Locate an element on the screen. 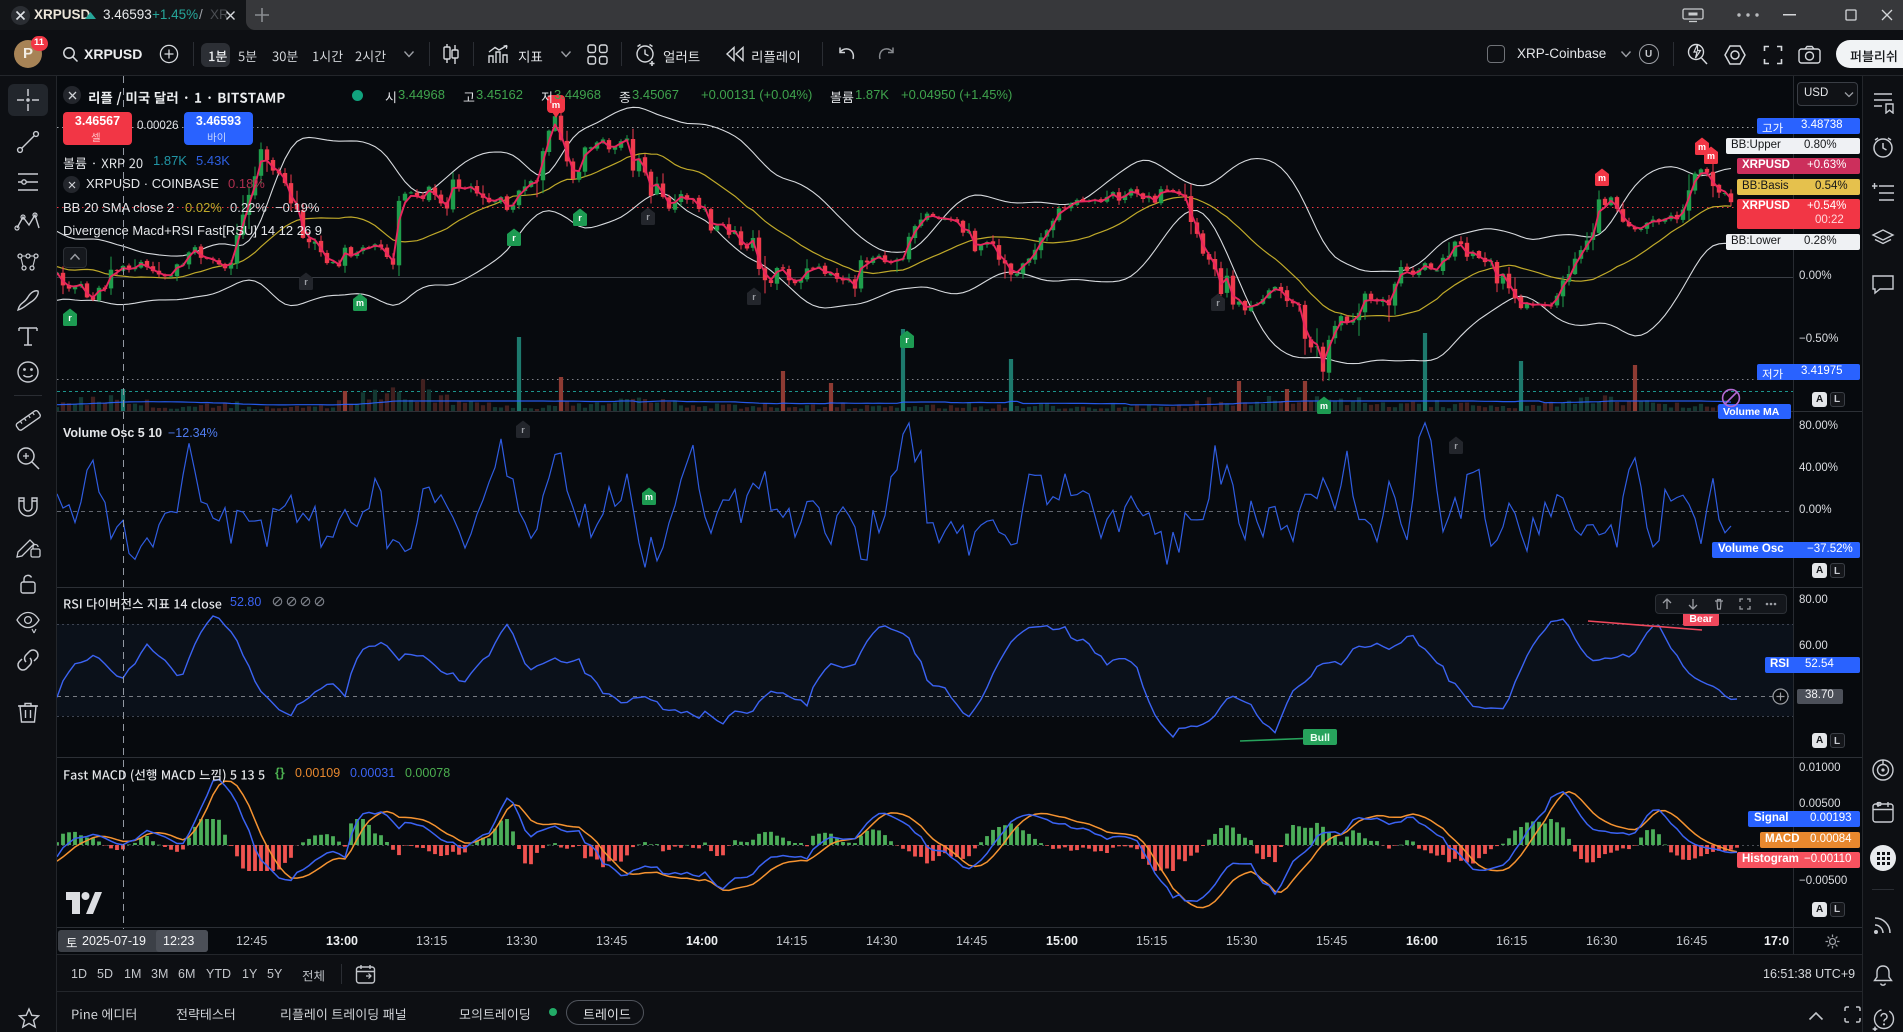 This screenshot has width=1903, height=1032. svg-text: Bear is located at coordinates (1700, 619).